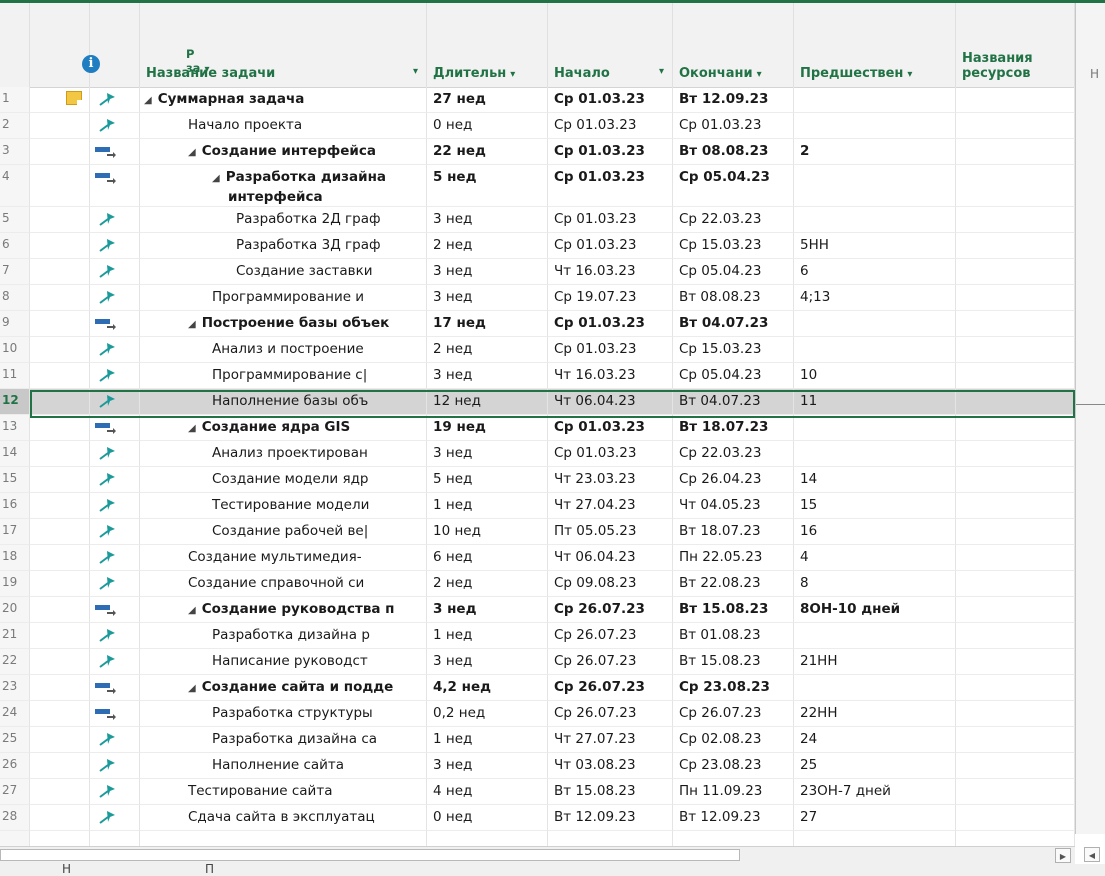 The image size is (1105, 876). I want to click on row-number: 5, so click(15, 220).